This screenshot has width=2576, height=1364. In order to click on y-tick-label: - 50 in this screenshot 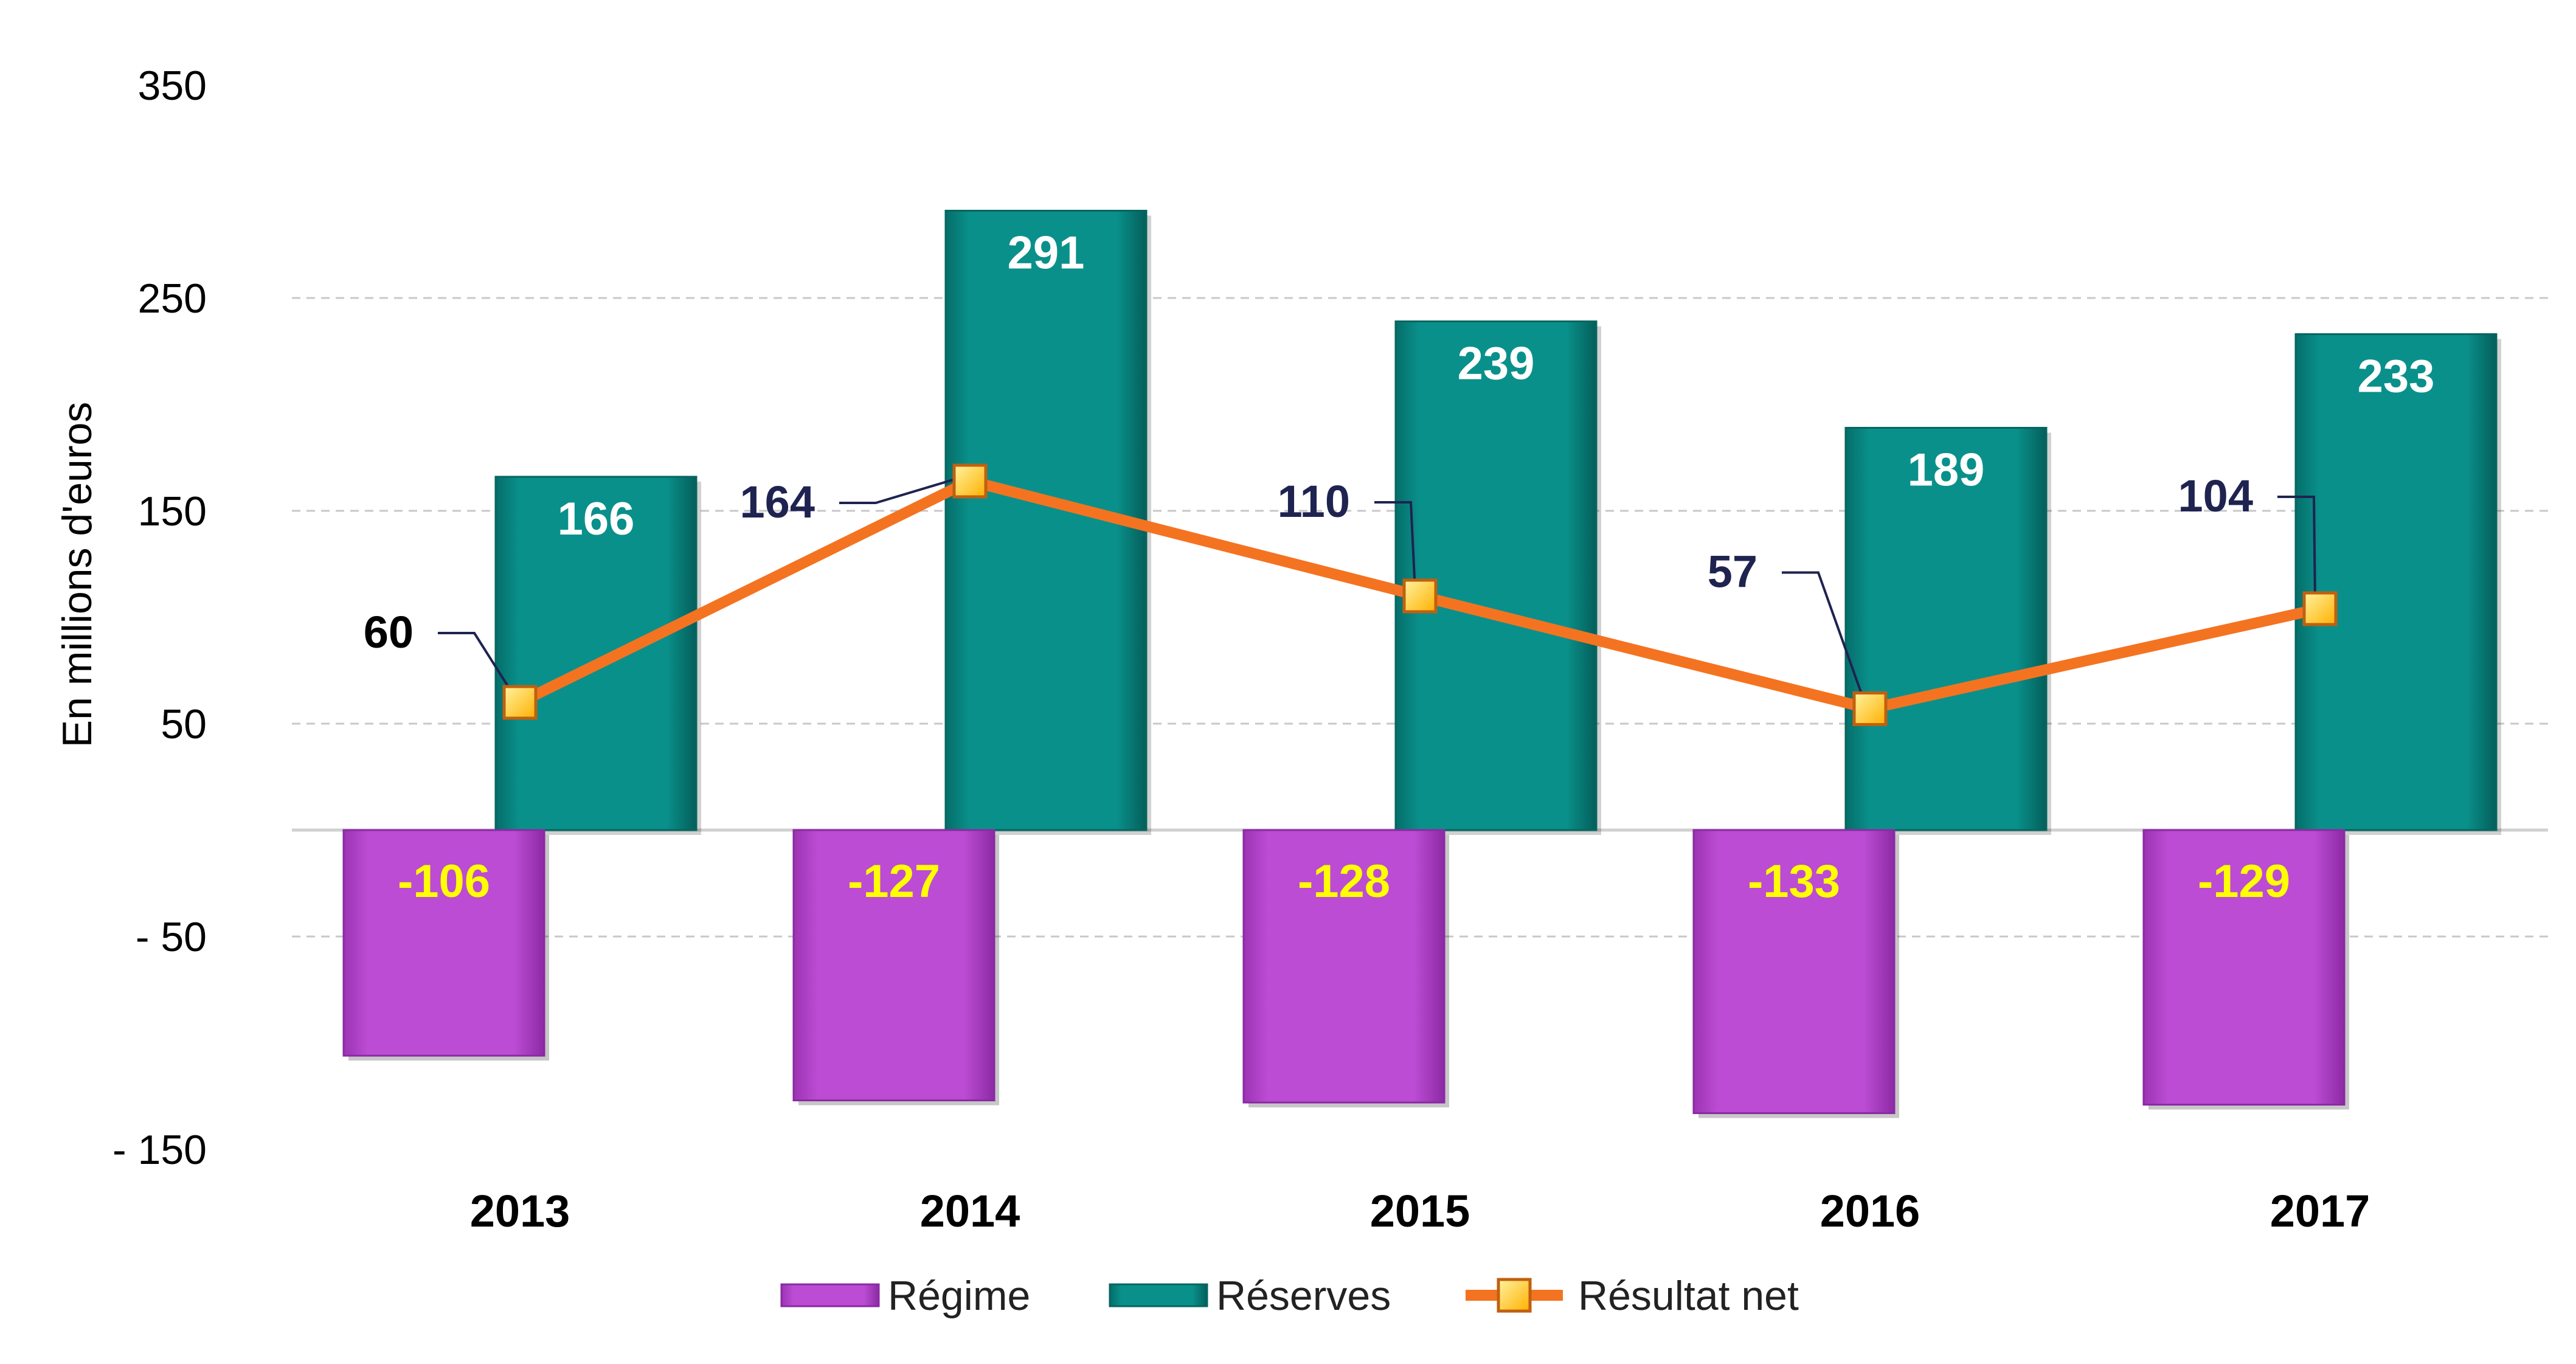, I will do `click(171, 937)`.